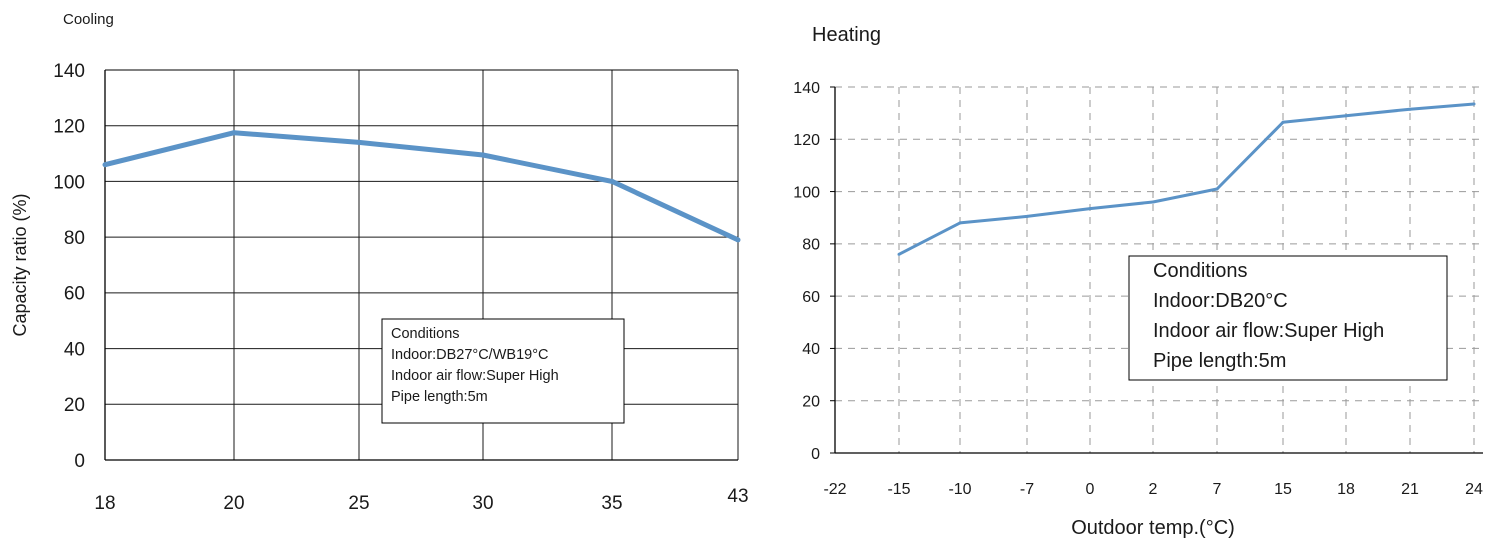 The width and height of the screenshot is (1501, 552). I want to click on heating-conditions-line: Indoor air flow:Super High, so click(1268, 331).